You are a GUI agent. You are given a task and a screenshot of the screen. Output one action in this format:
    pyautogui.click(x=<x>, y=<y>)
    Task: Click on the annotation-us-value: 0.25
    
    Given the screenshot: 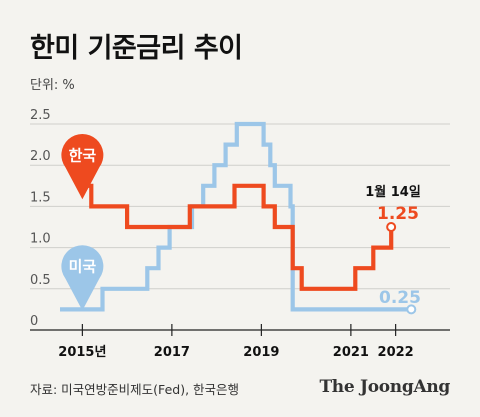 What is the action you would take?
    pyautogui.click(x=400, y=298)
    